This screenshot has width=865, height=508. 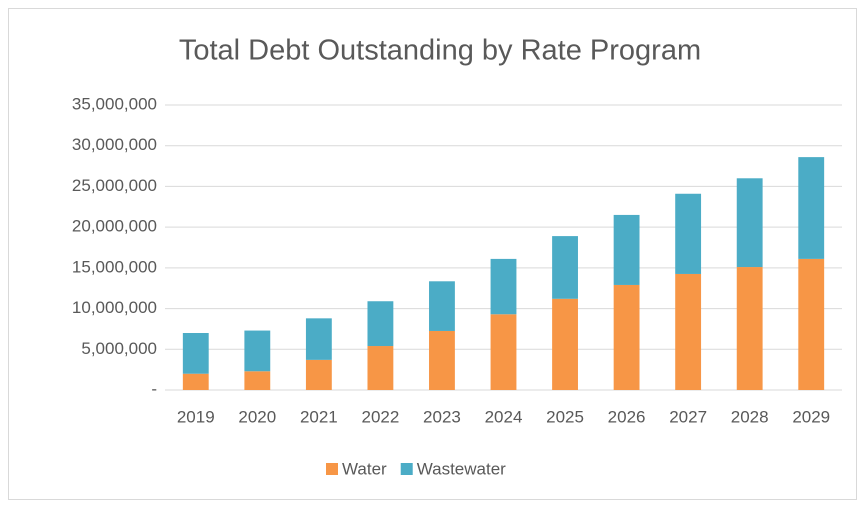 What do you see at coordinates (114, 144) in the screenshot?
I see `y-tick-label: 30,000,000` at bounding box center [114, 144].